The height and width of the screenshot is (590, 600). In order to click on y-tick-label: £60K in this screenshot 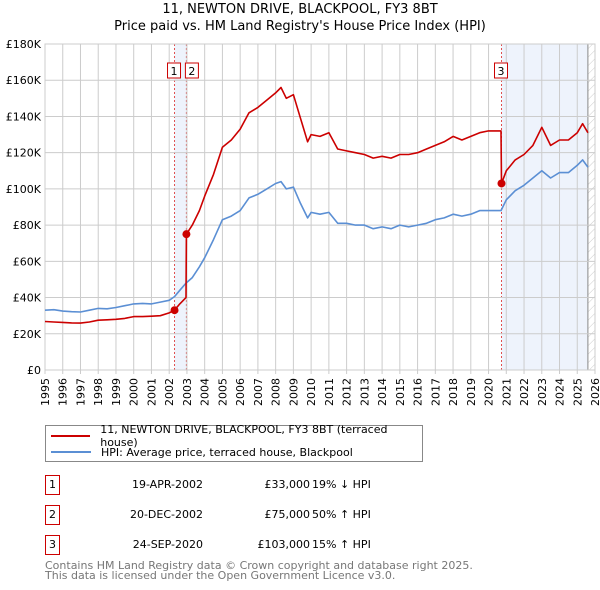, I will do `click(27, 261)`.